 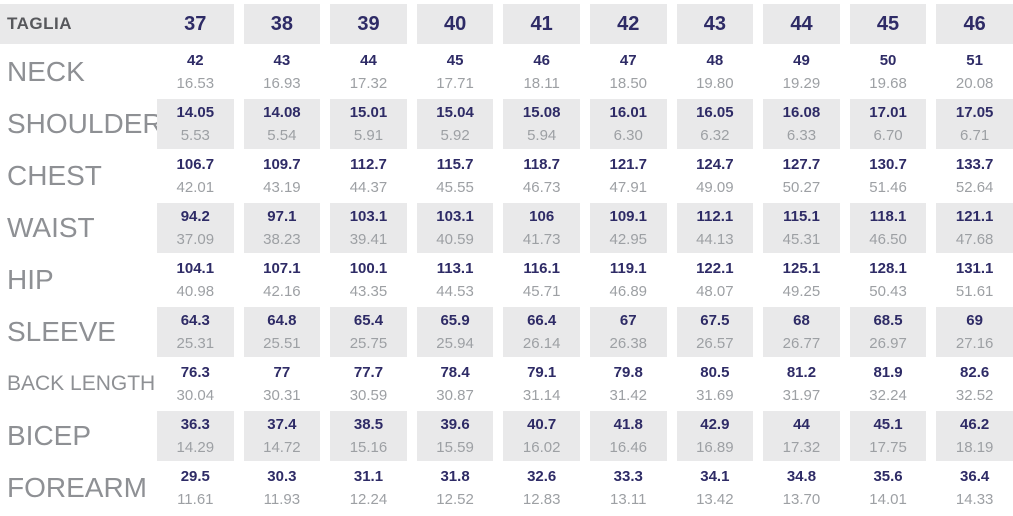 I want to click on measurement-cell: 31.8 12.52, so click(x=455, y=488).